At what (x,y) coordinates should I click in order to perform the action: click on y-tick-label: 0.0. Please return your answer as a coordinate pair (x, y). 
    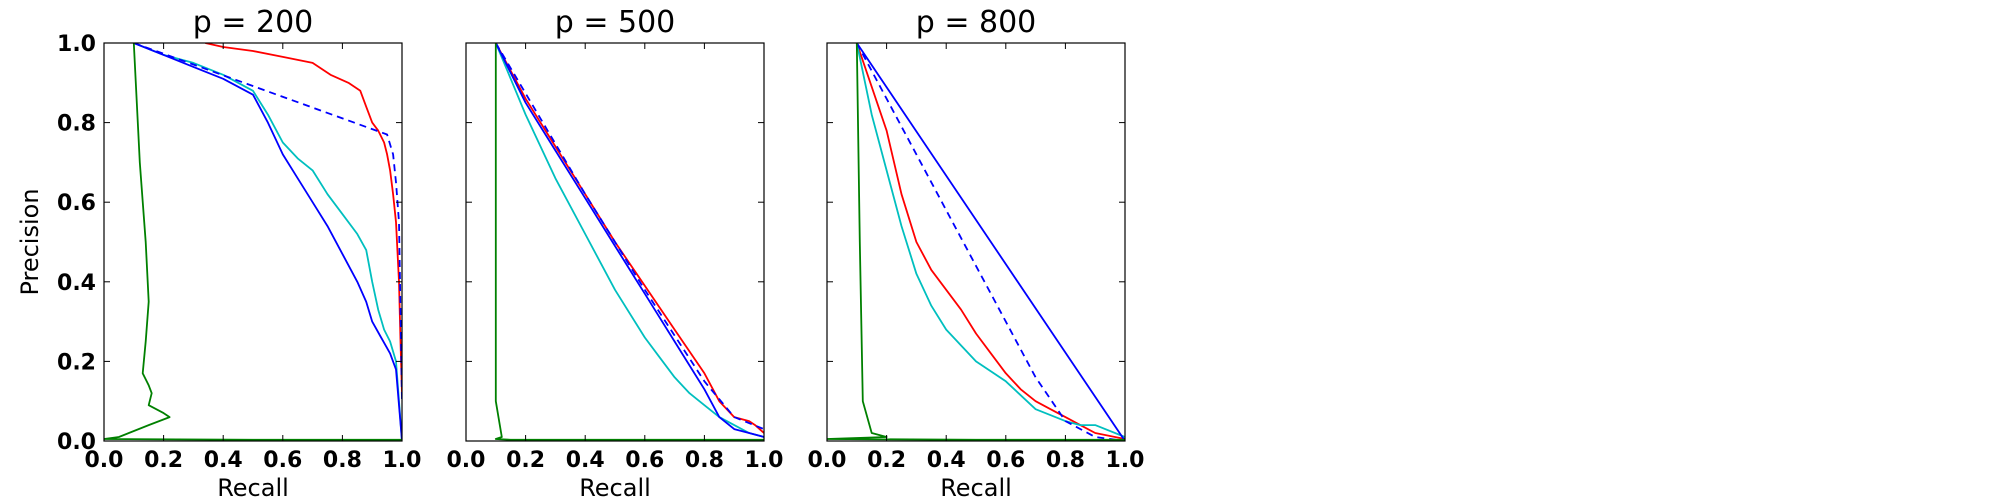
    Looking at the image, I should click on (76, 442).